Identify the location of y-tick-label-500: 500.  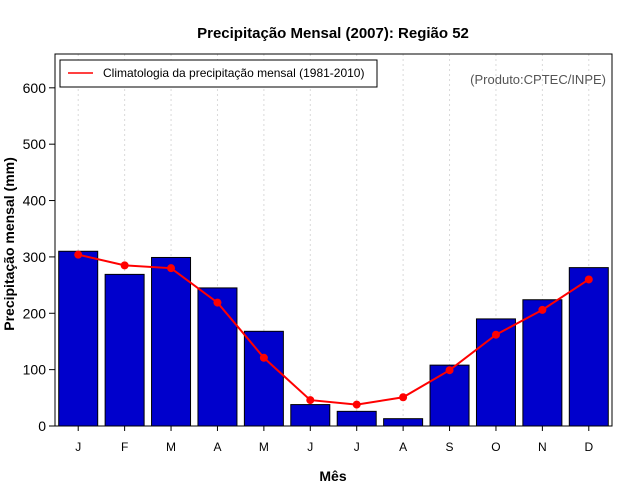
(35, 144).